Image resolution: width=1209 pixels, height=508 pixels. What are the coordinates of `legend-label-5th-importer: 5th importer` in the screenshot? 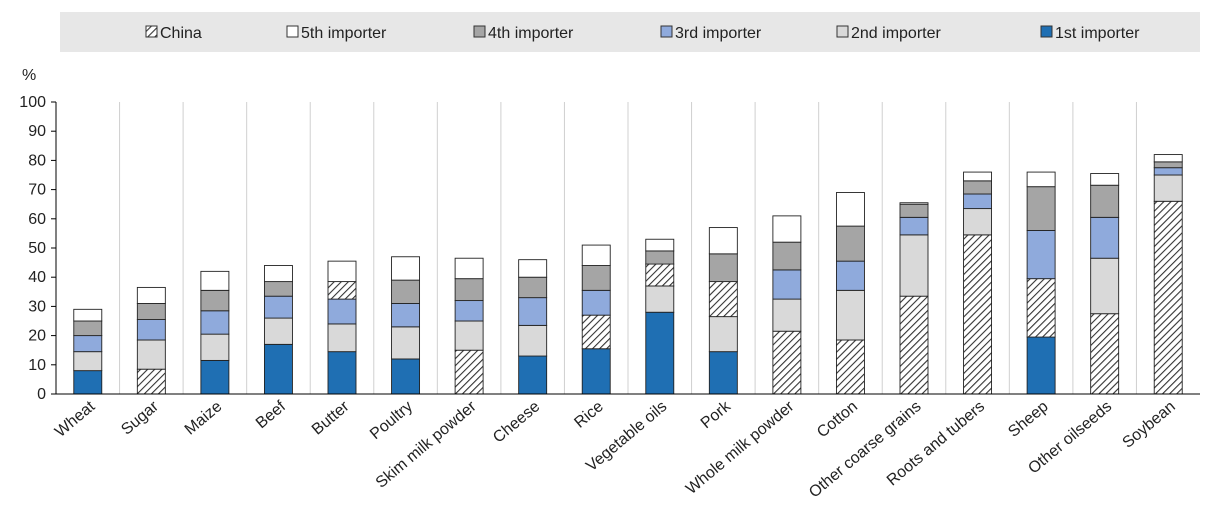 It's located at (344, 33).